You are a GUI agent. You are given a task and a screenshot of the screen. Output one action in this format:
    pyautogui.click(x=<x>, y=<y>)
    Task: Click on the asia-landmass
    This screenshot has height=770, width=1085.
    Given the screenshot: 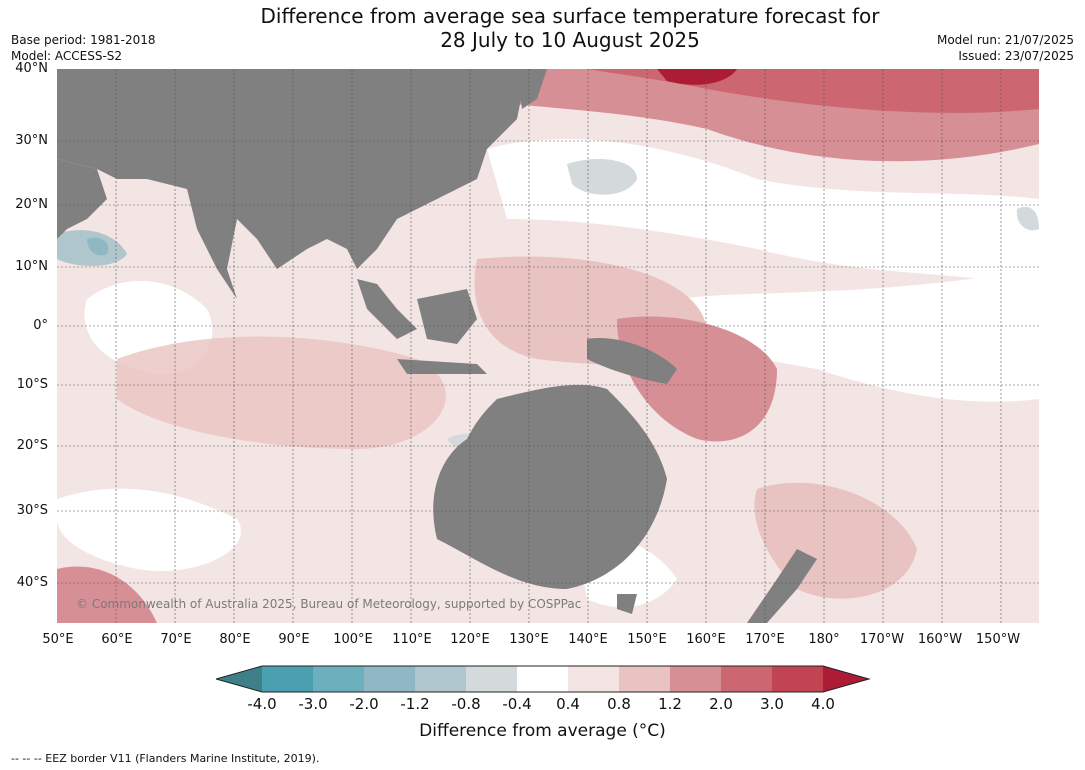 What is the action you would take?
    pyautogui.click(x=292, y=184)
    